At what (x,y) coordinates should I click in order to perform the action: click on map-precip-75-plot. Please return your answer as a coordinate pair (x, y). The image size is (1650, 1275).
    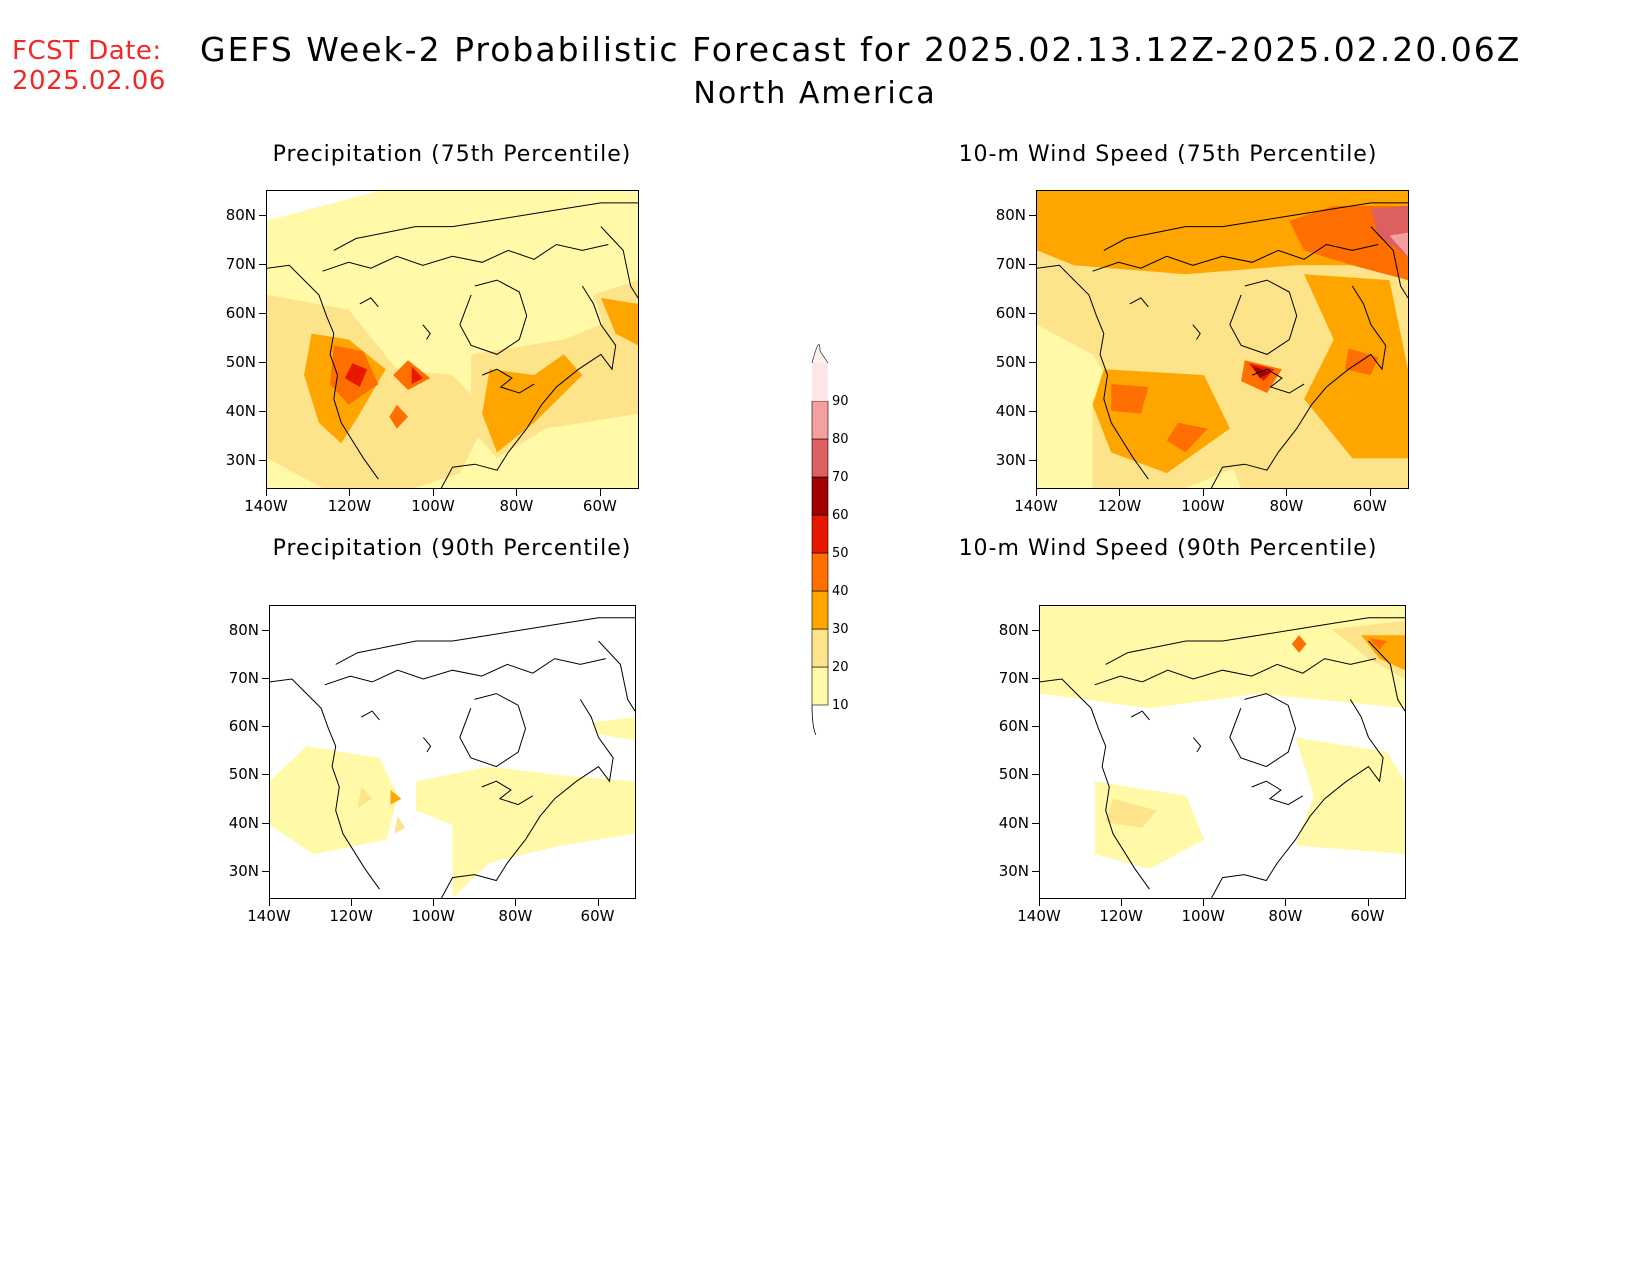
    Looking at the image, I should click on (452, 339).